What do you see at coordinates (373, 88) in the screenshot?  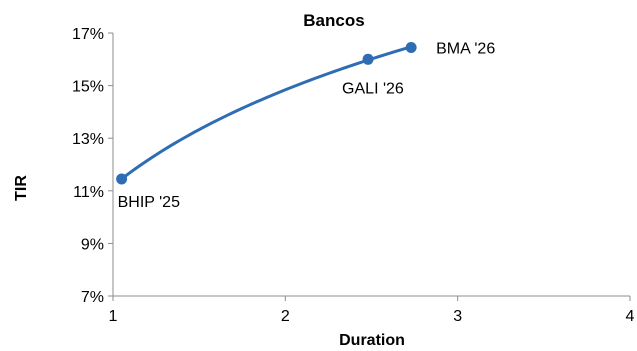 I see `data-point-label: GALI '26` at bounding box center [373, 88].